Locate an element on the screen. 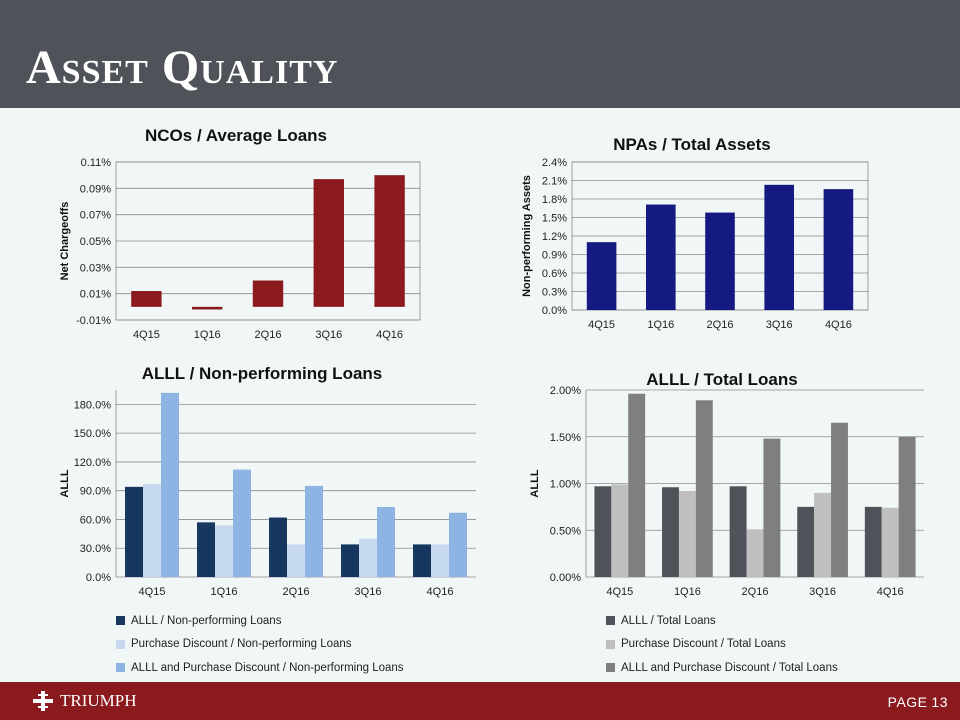 The image size is (960, 720). legend-item: Purchase Discount / Non-performing Loans is located at coordinates (260, 645).